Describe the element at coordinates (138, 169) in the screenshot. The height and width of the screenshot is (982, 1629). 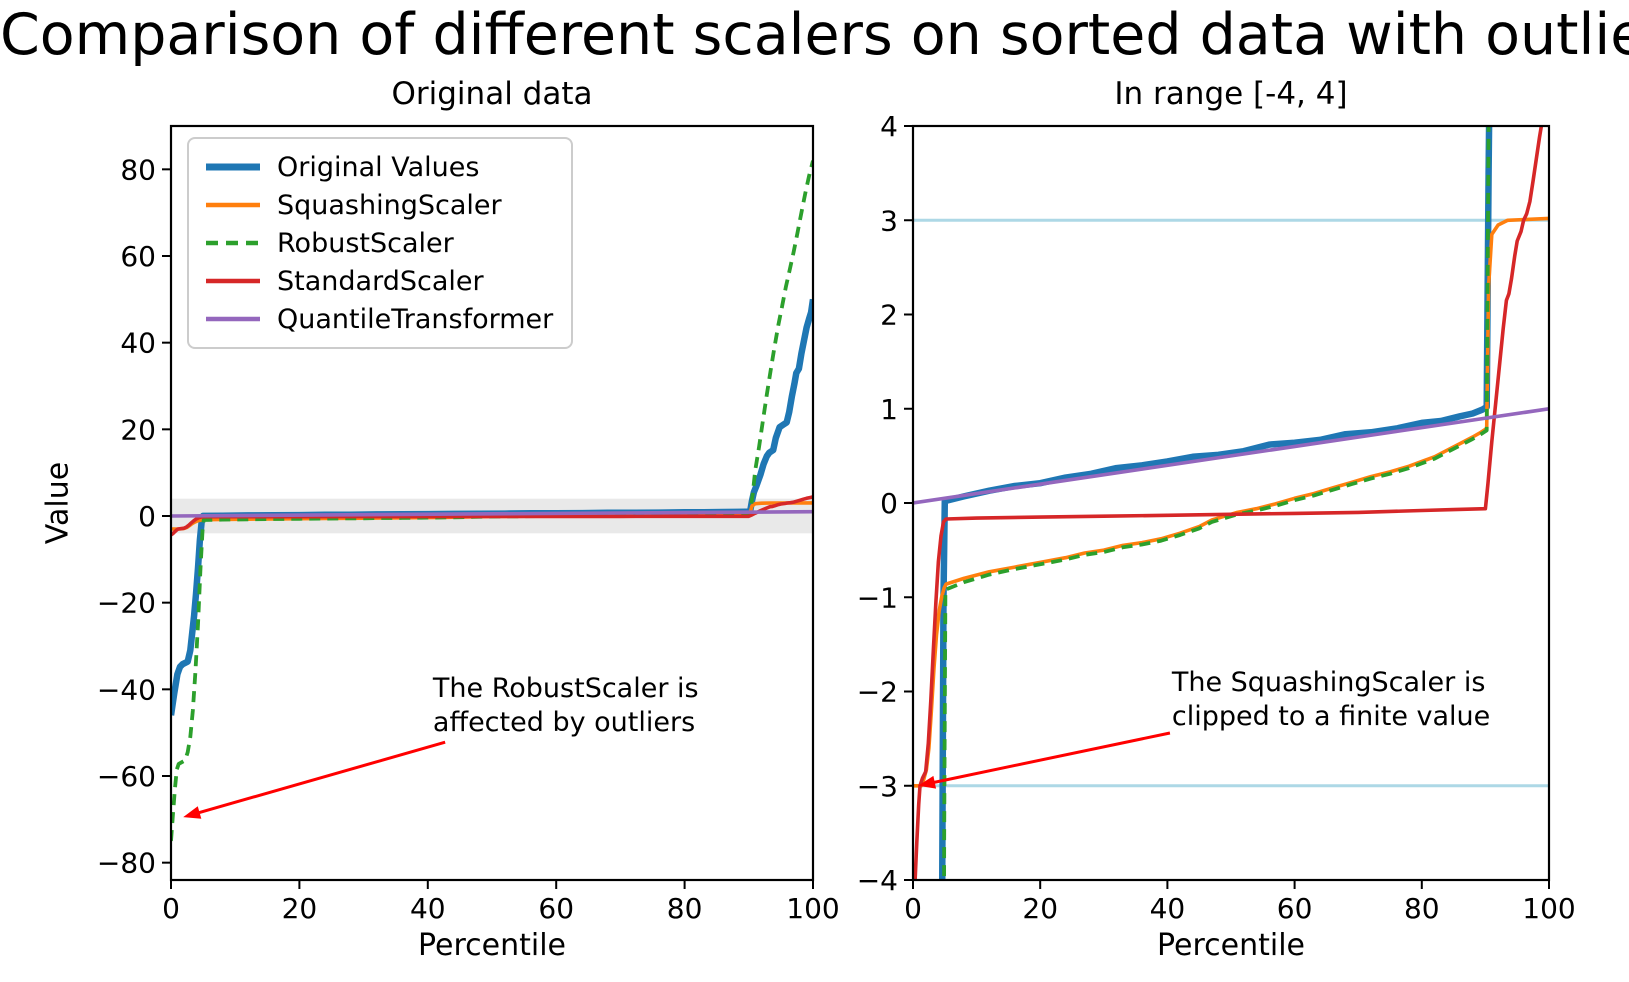
I see `y-tick-label: 80` at that location.